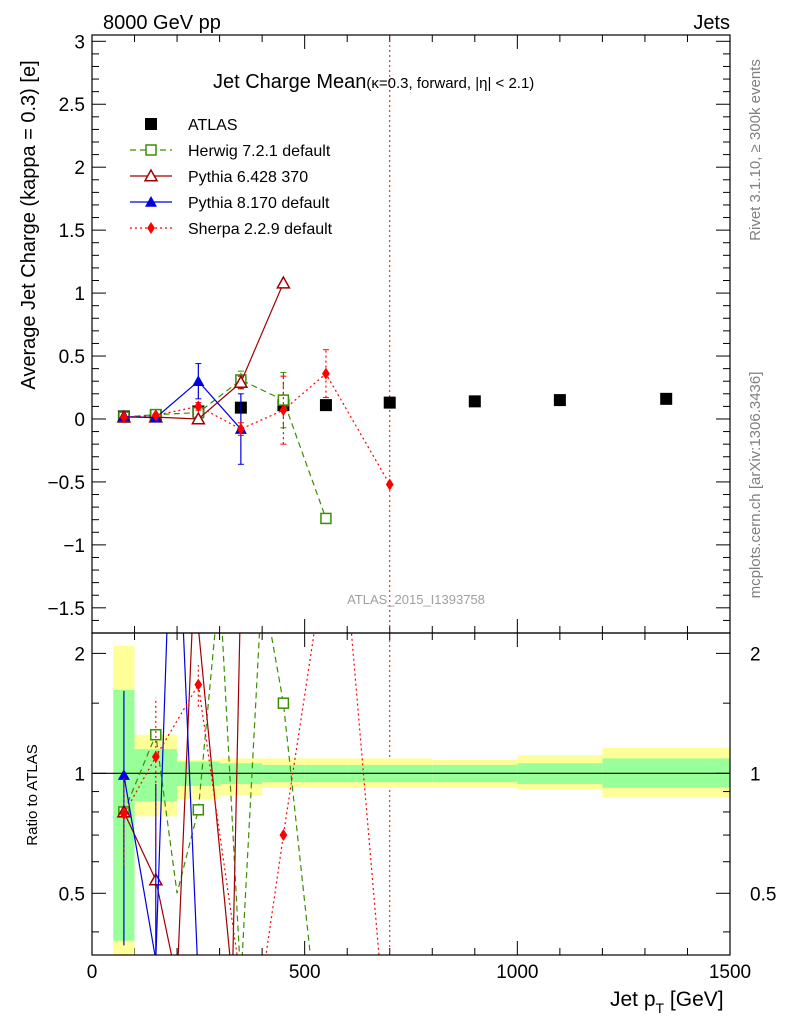 This screenshot has height=1024, width=786. What do you see at coordinates (72, 231) in the screenshot?
I see `main-y-tick-label: 1.5` at bounding box center [72, 231].